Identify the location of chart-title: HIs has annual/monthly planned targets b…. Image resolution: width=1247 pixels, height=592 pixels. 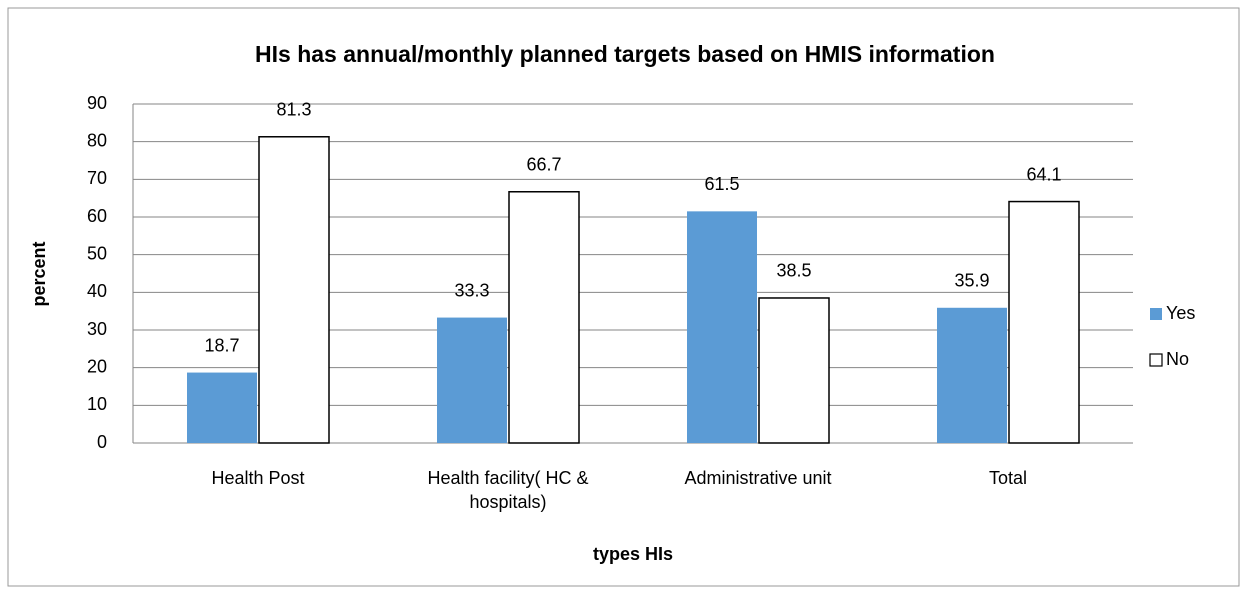
(625, 54).